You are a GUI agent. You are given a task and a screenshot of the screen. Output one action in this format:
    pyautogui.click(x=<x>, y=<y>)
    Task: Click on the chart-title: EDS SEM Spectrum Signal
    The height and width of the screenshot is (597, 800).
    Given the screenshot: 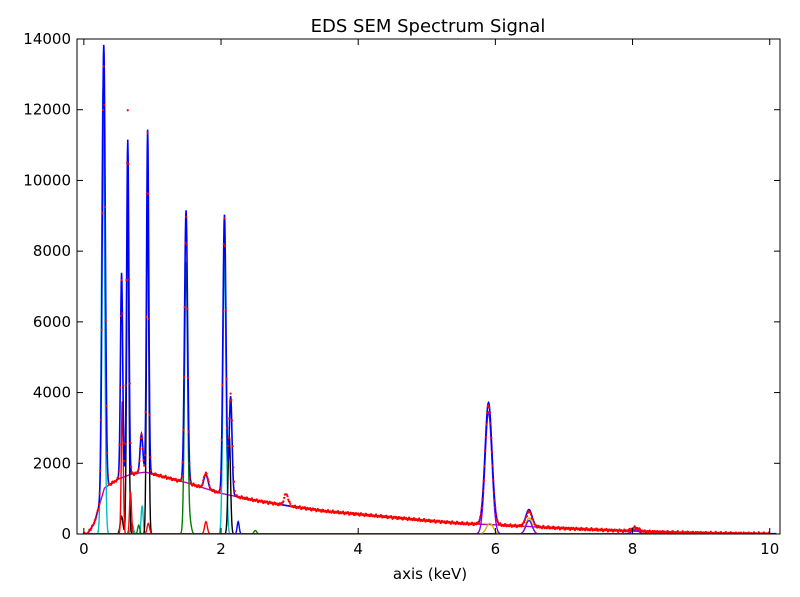 What is the action you would take?
    pyautogui.click(x=428, y=26)
    